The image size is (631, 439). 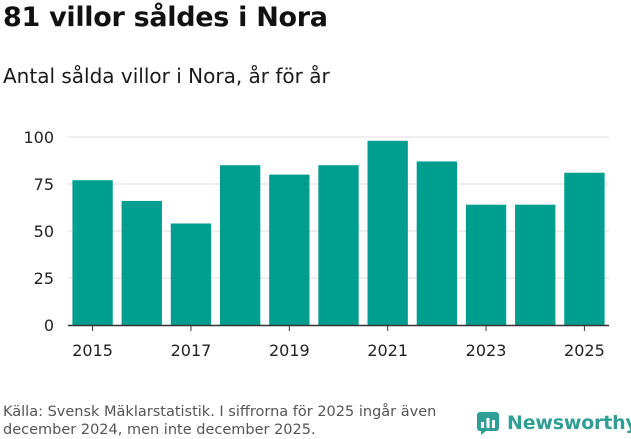 What do you see at coordinates (486, 350) in the screenshot?
I see `x-tick-label: 2023` at bounding box center [486, 350].